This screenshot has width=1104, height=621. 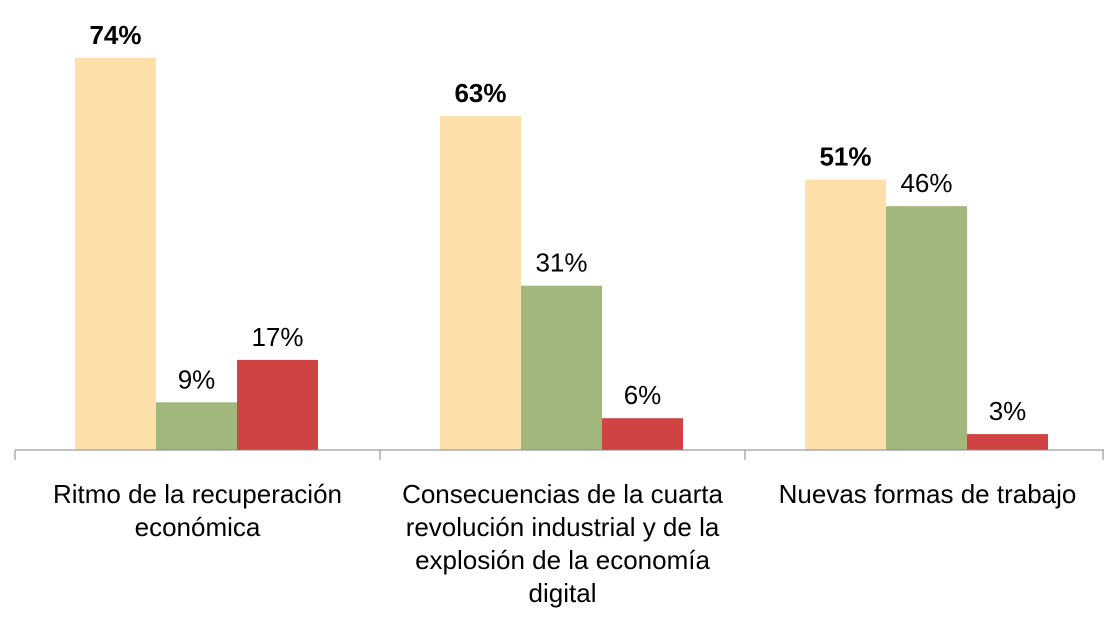 What do you see at coordinates (643, 395) in the screenshot?
I see `data-label: 6%` at bounding box center [643, 395].